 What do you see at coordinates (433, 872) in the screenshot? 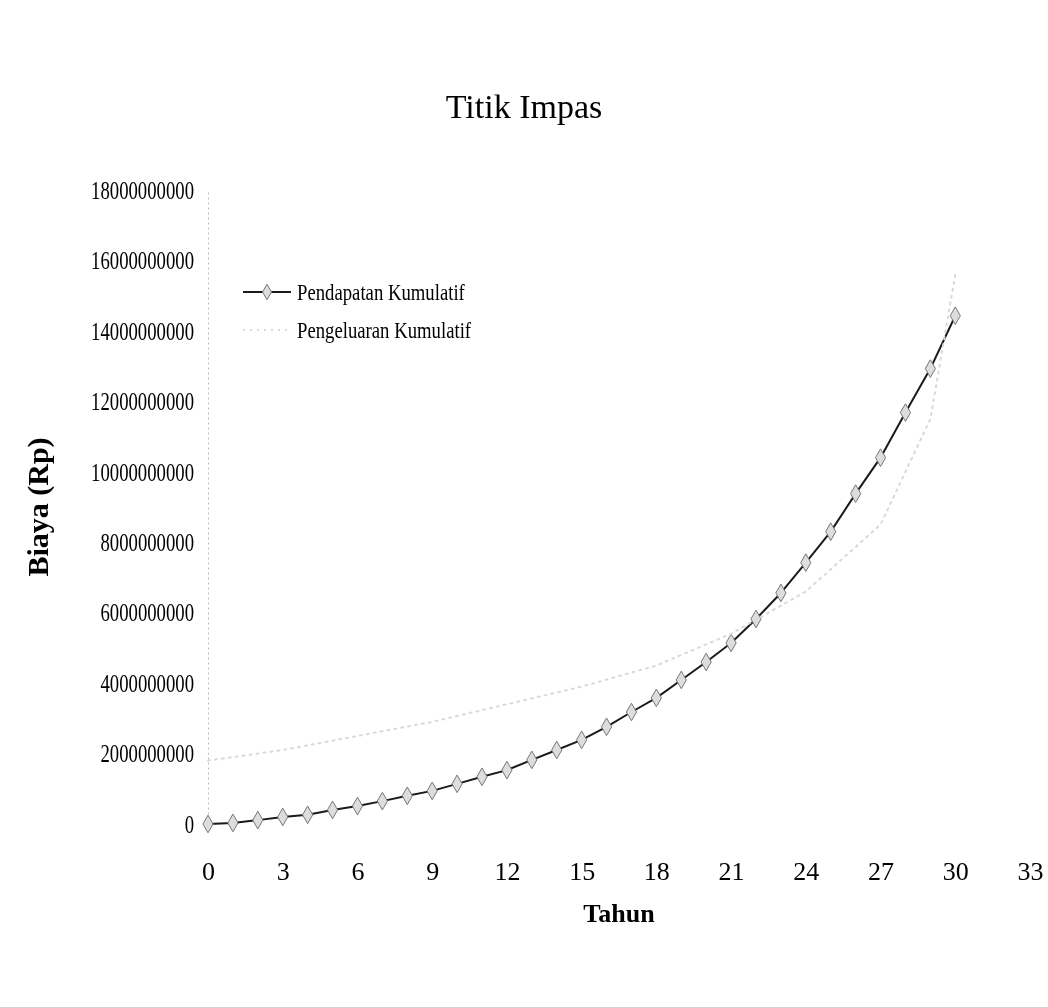
I see `x-tick-label: 9` at bounding box center [433, 872].